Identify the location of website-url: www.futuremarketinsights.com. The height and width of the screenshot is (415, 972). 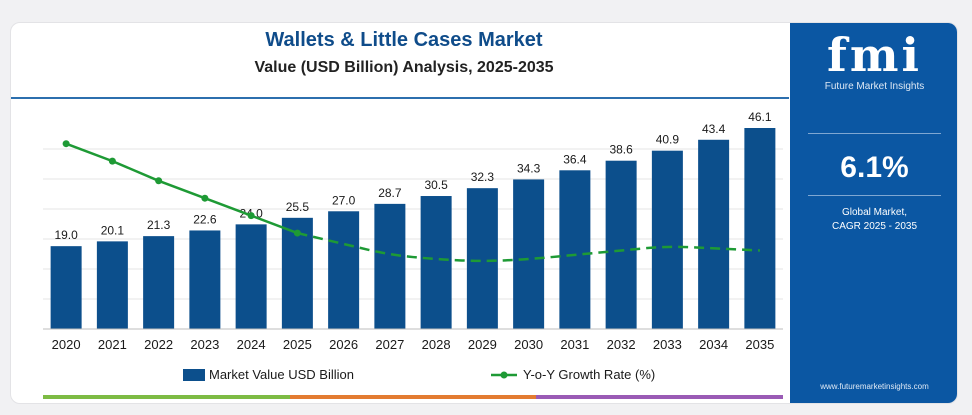
(874, 386).